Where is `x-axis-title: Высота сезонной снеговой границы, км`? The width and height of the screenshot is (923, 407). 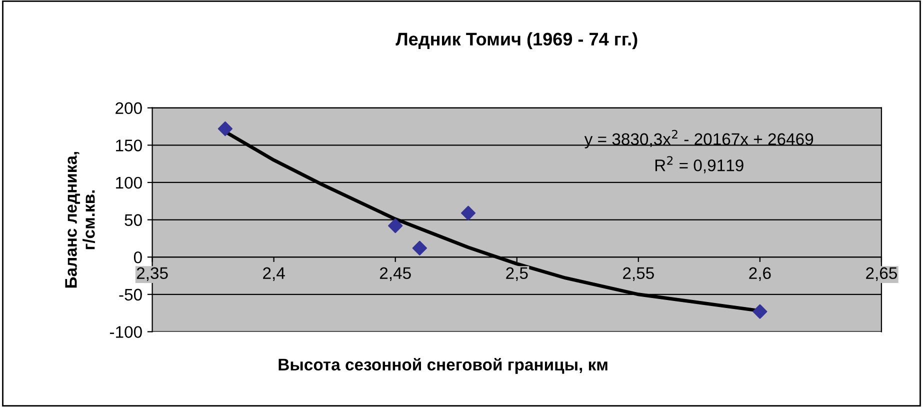
x-axis-title: Высота сезонной снеговой границы, км is located at coordinates (443, 366).